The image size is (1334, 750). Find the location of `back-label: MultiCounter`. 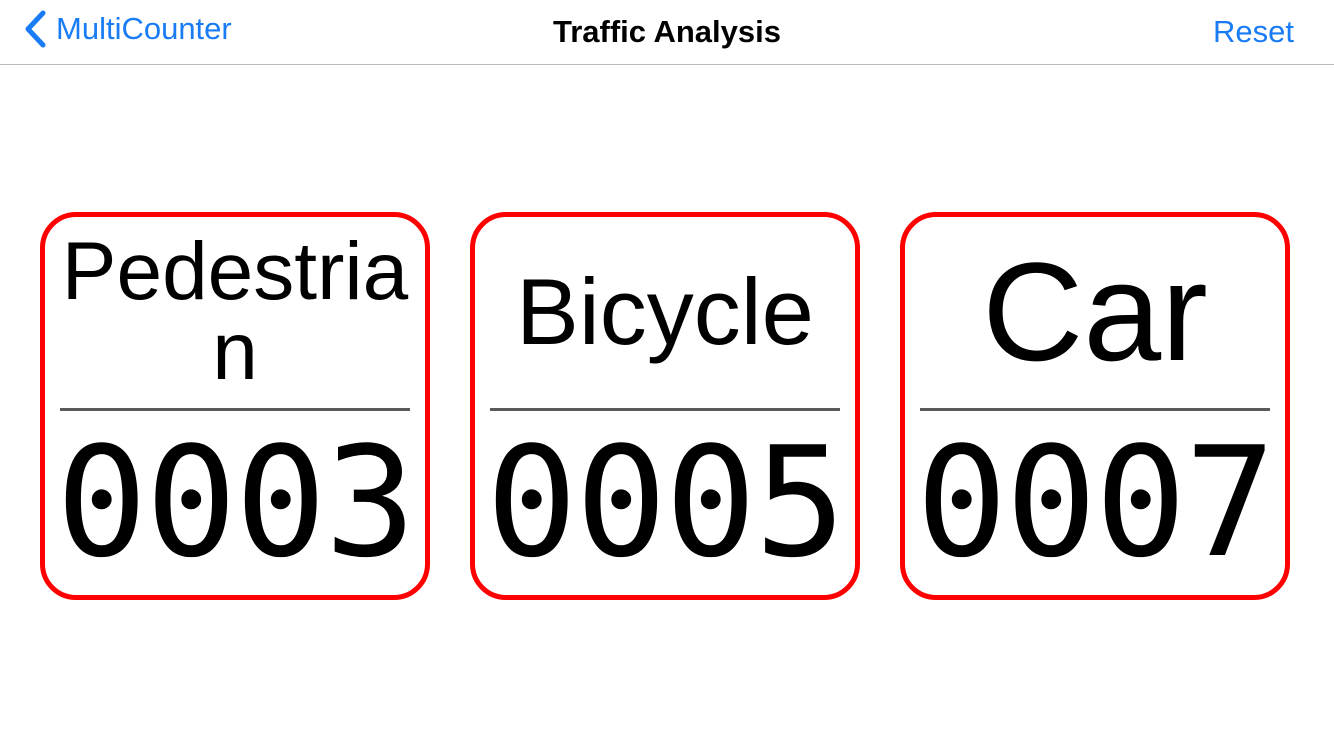

back-label: MultiCounter is located at coordinates (144, 28).